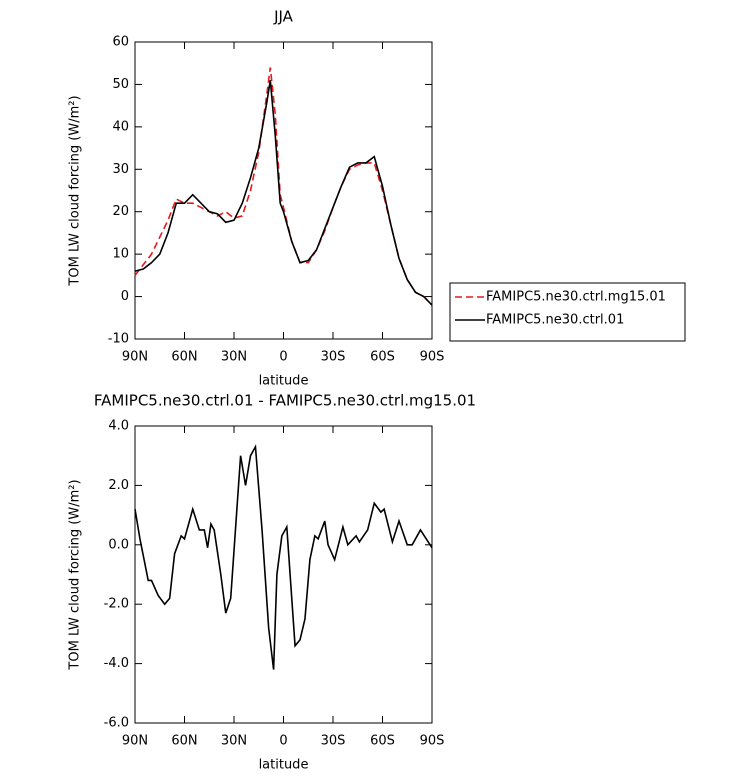 Image resolution: width=733 pixels, height=780 pixels. Describe the element at coordinates (118, 339) in the screenshot. I see `y-tick-label: -10` at that location.